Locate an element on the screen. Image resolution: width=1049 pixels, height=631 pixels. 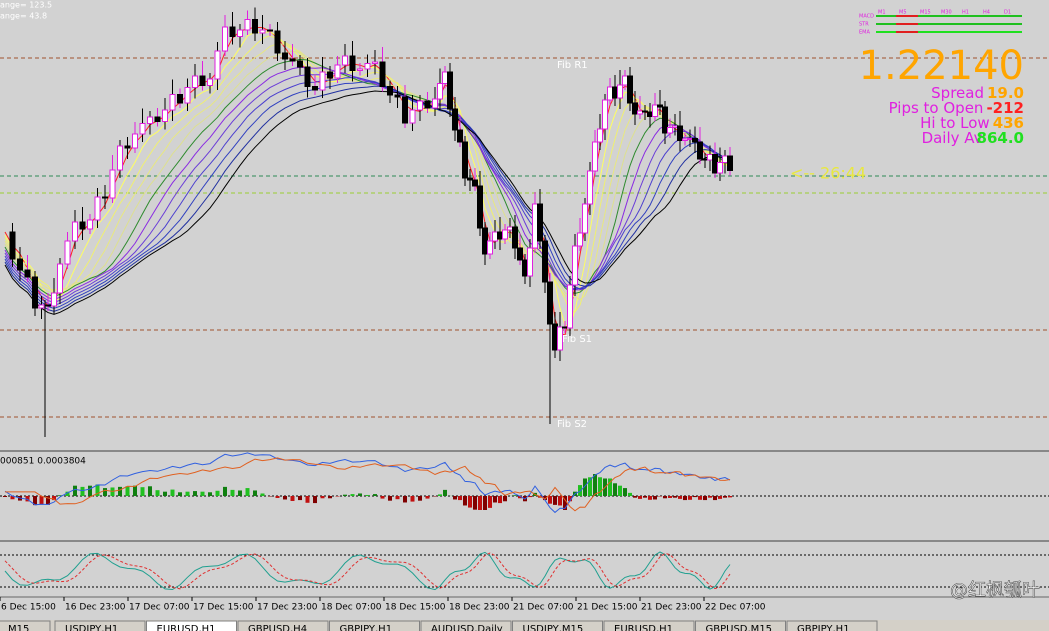
stat-line: Hi to Low 436 is located at coordinates (972, 123).